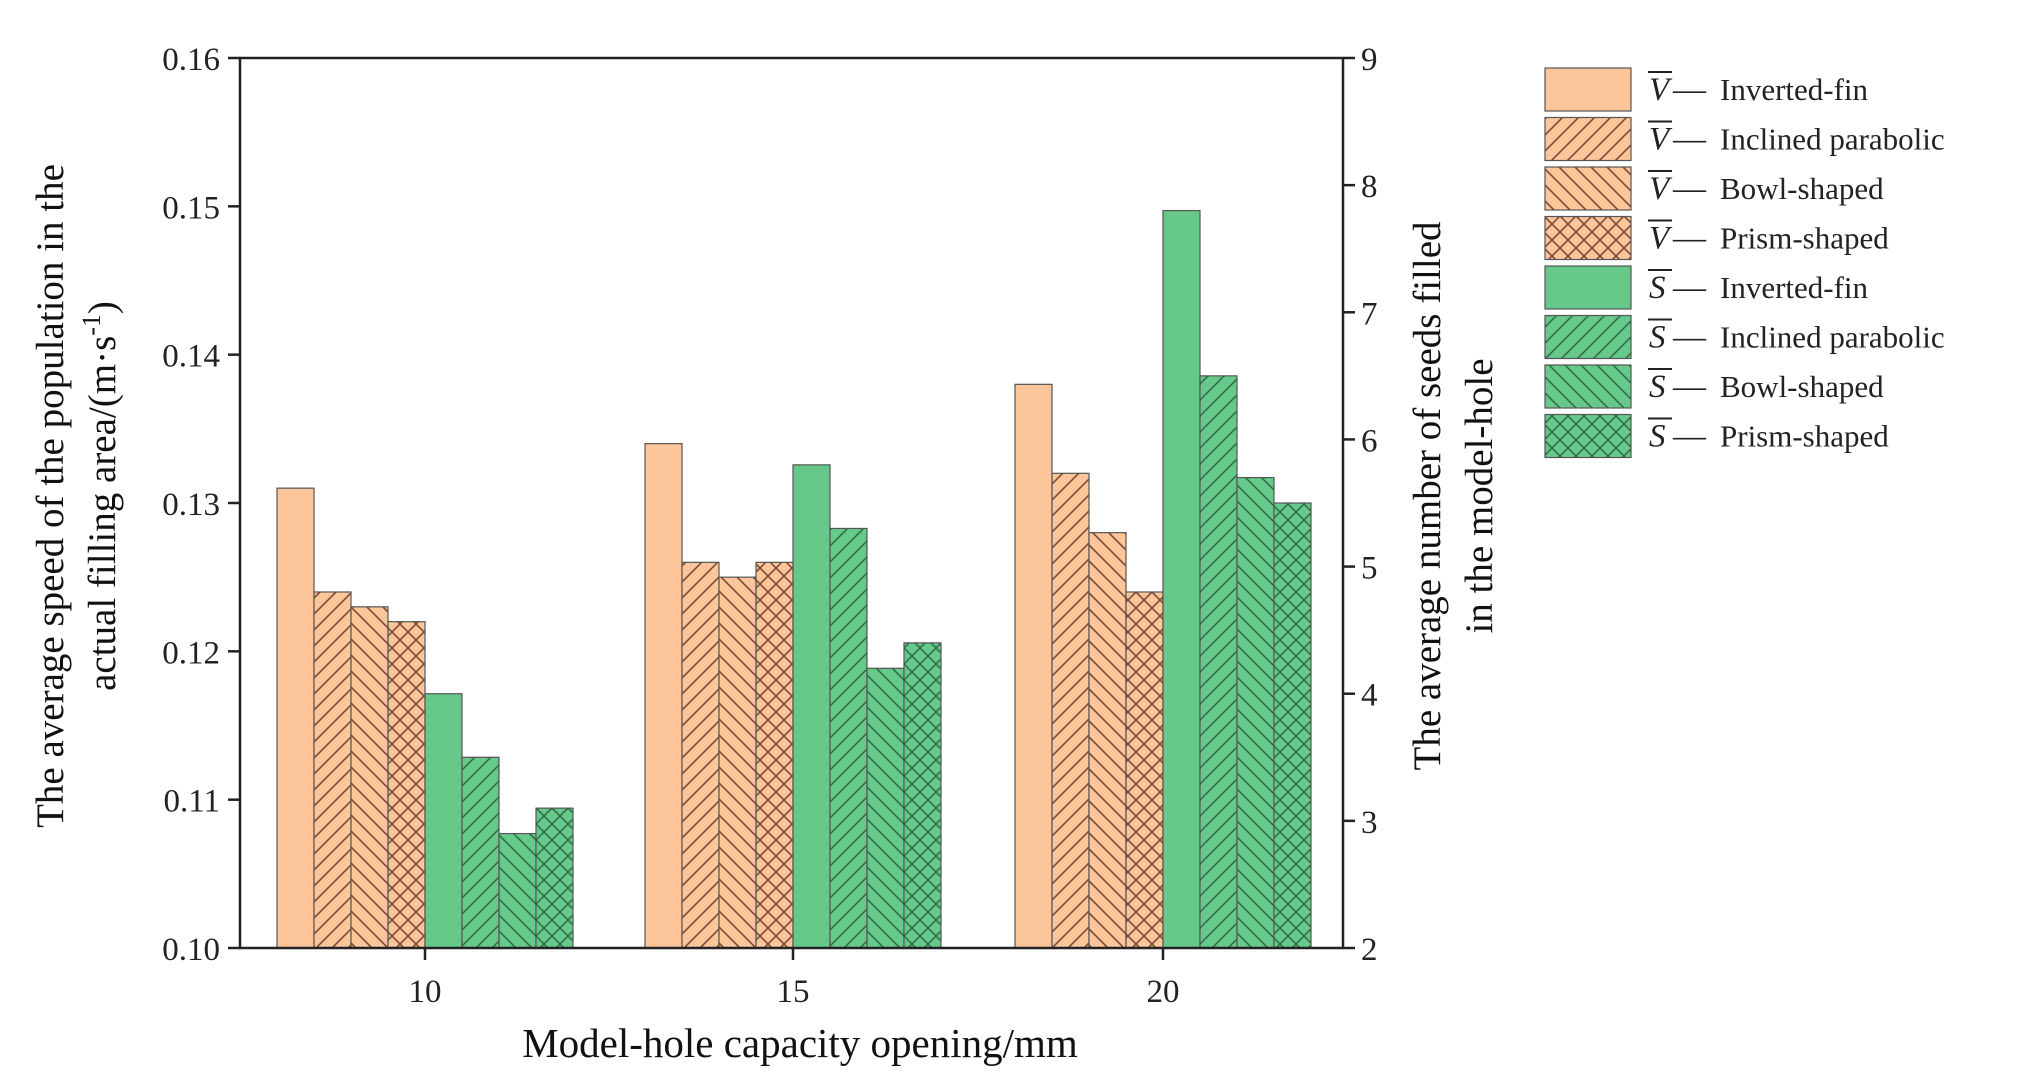  What do you see at coordinates (191, 950) in the screenshot?
I see `y-left-tick-label: 0.10` at bounding box center [191, 950].